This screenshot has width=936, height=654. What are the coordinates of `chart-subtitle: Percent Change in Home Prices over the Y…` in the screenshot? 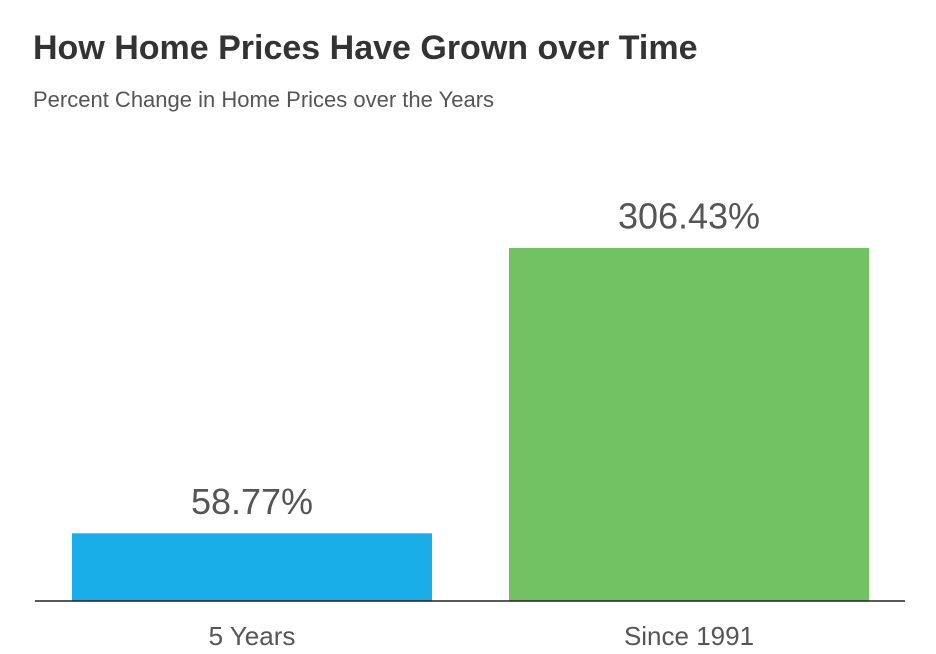 It's located at (263, 99).